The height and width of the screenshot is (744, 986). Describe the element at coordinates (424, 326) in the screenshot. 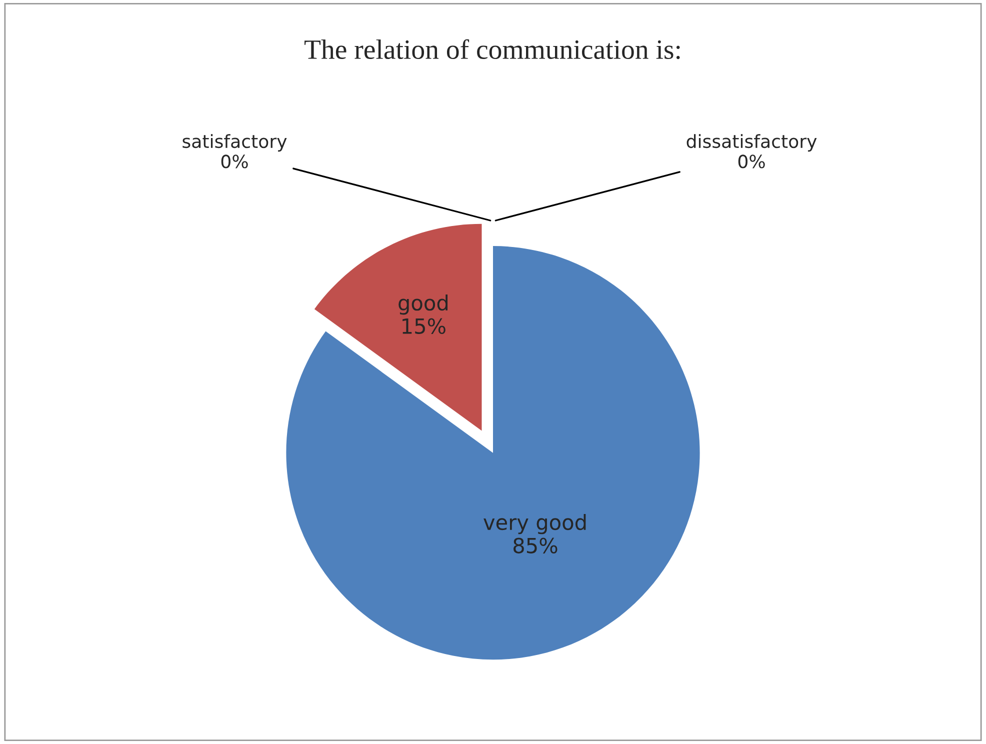

I see `data-label: 15%` at that location.